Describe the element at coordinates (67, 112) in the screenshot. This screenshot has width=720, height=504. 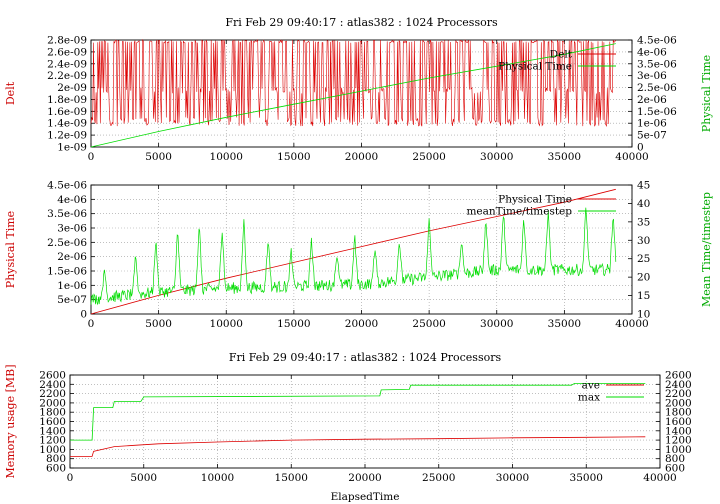
I see `y-tick-label: 1.6e-09` at that location.